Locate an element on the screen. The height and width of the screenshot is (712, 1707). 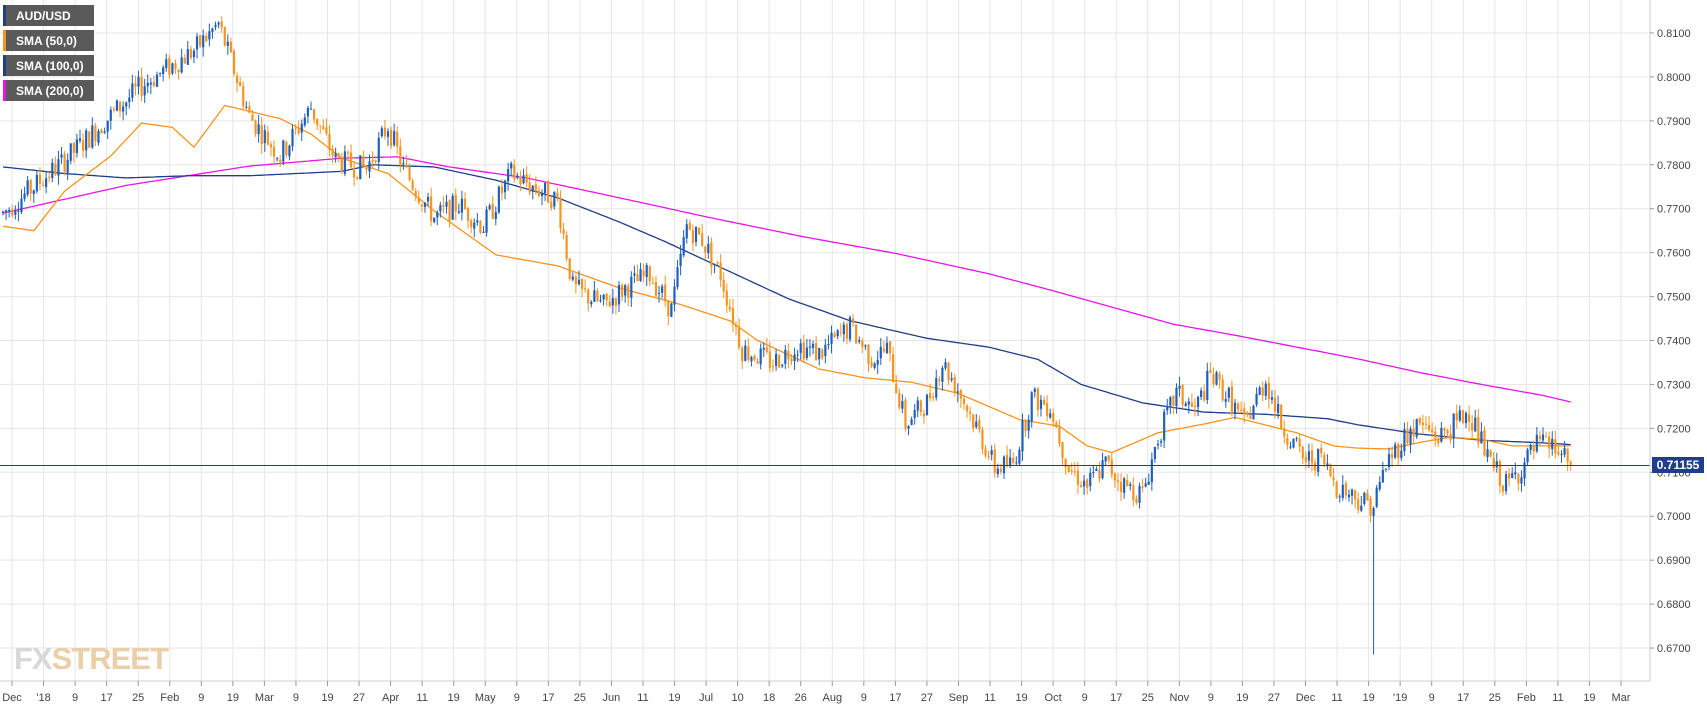
y-tick-label: 0.8100 is located at coordinates (1674, 34).